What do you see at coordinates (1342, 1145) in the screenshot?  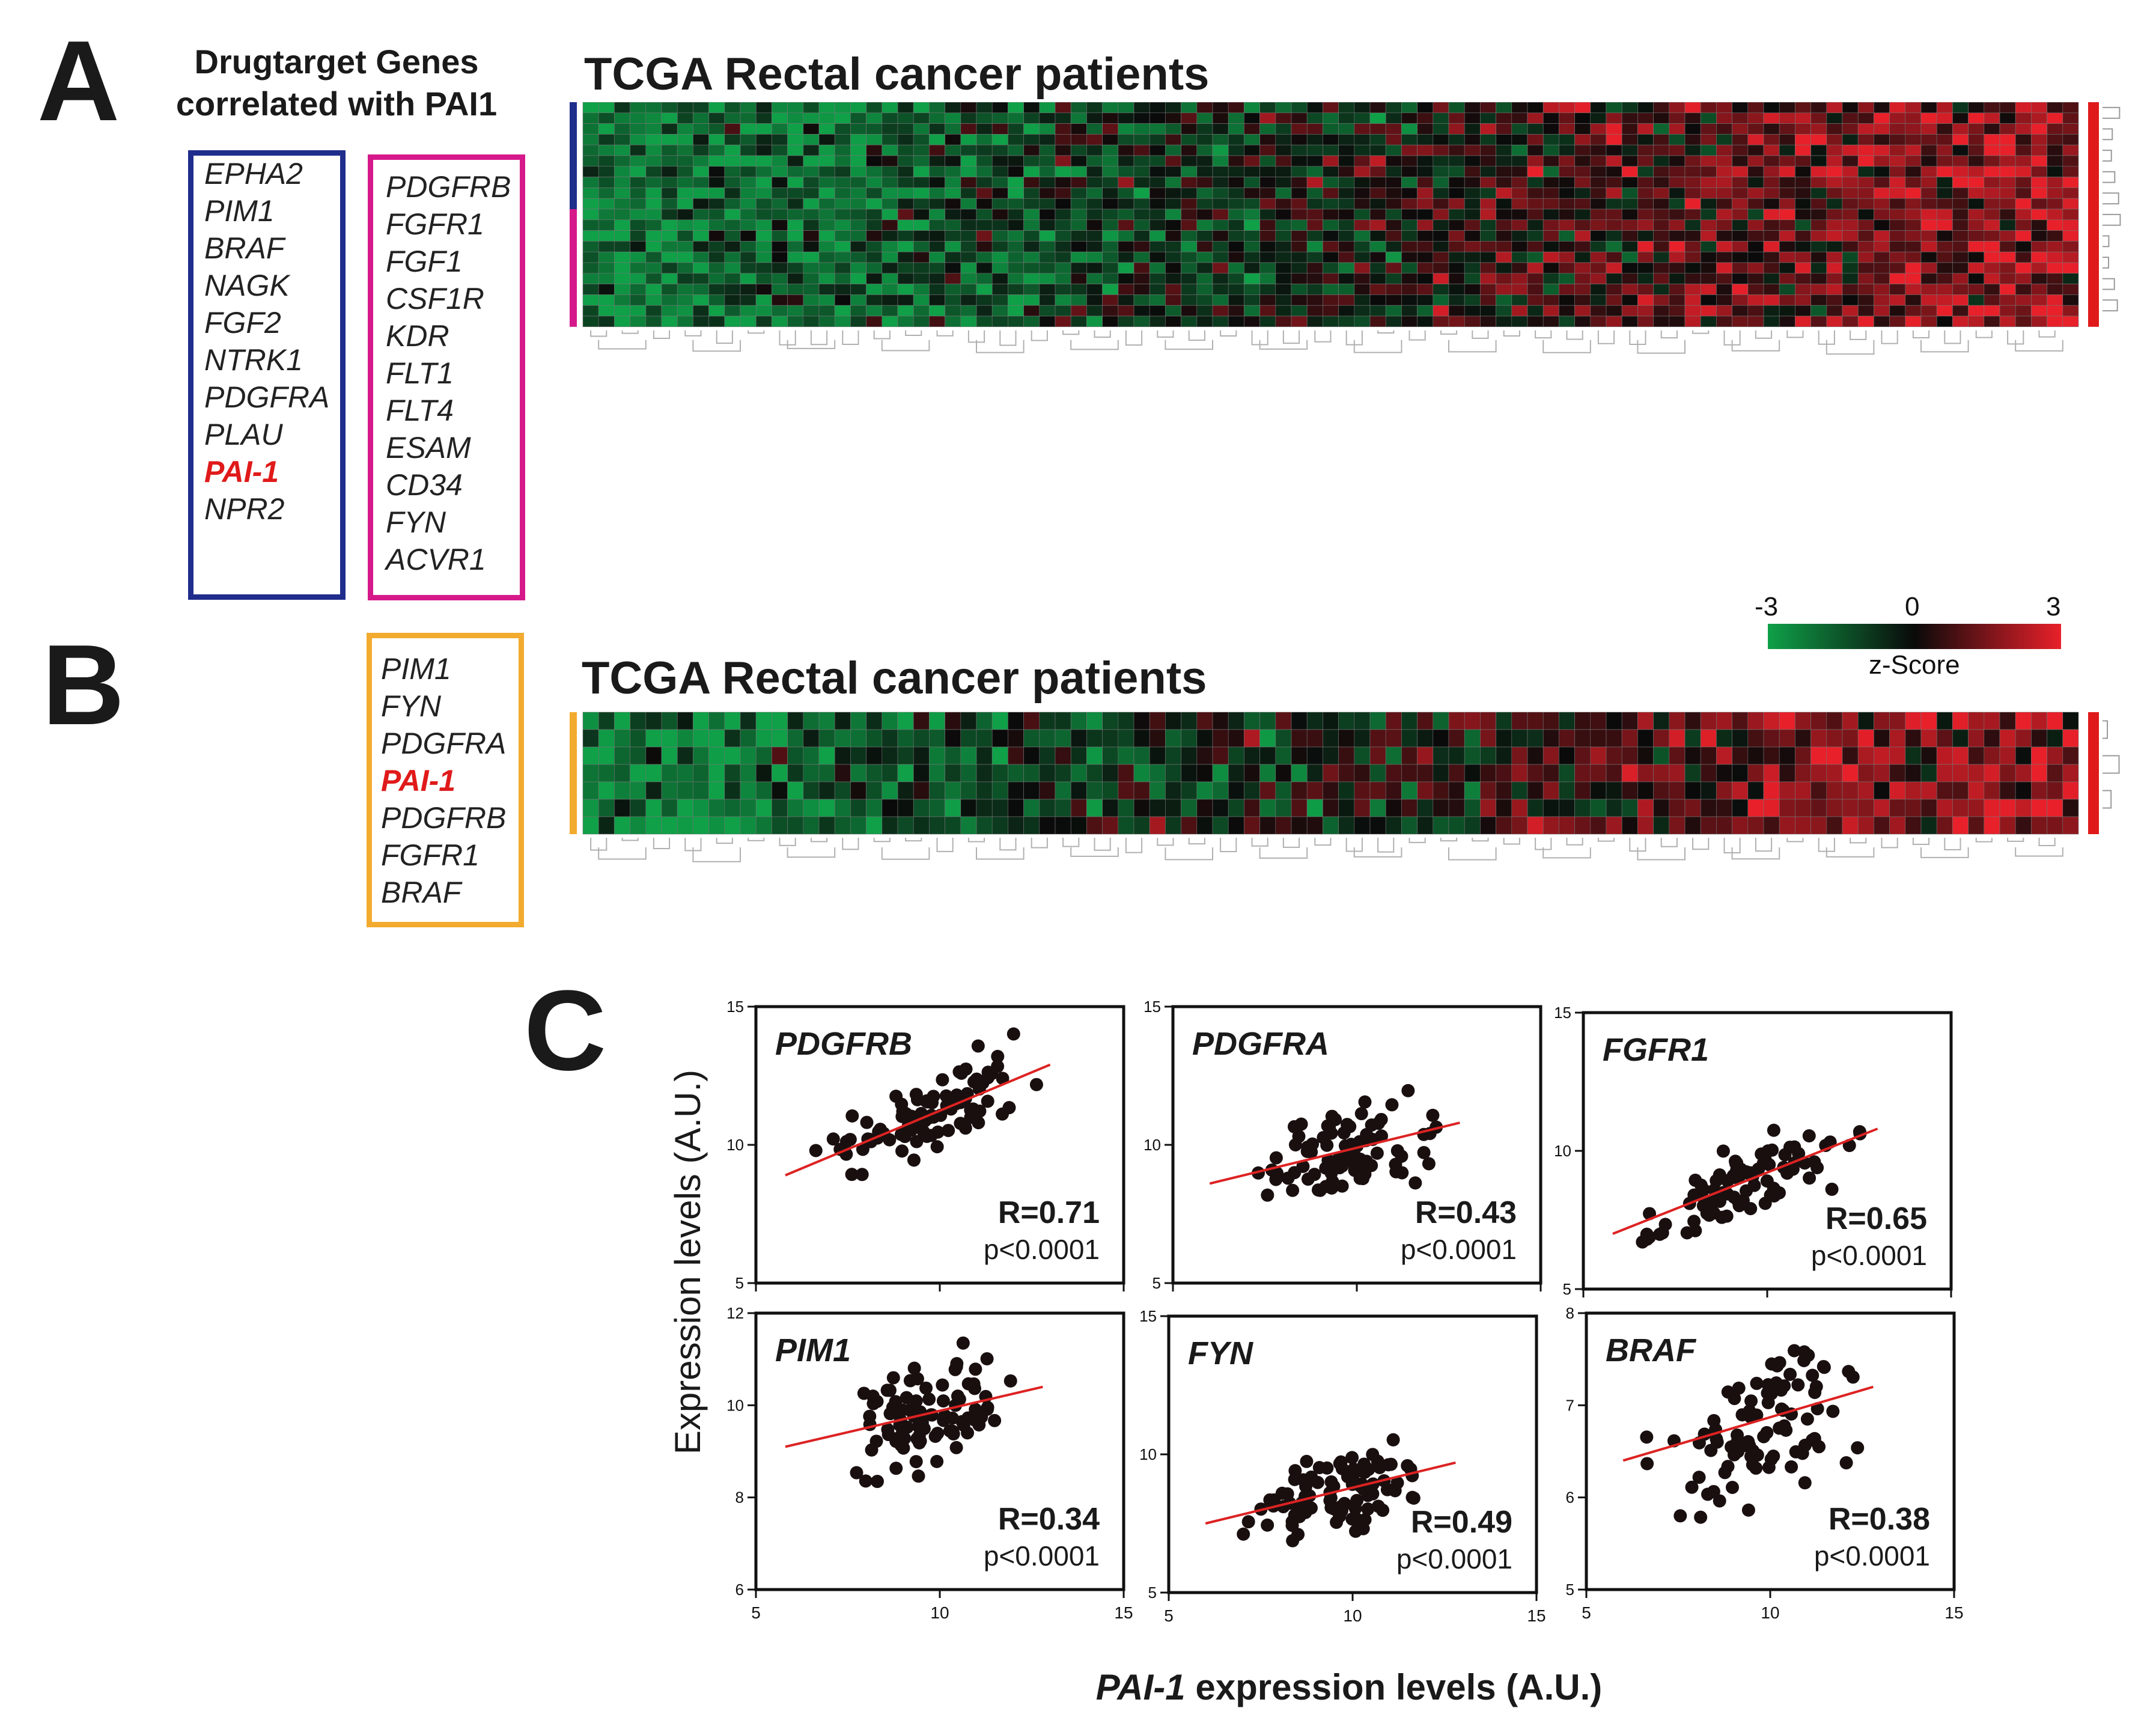 I see `scatter-plot-pdgfra: 5 10 15 PDGFRA R=0.43 p<0.0001` at bounding box center [1342, 1145].